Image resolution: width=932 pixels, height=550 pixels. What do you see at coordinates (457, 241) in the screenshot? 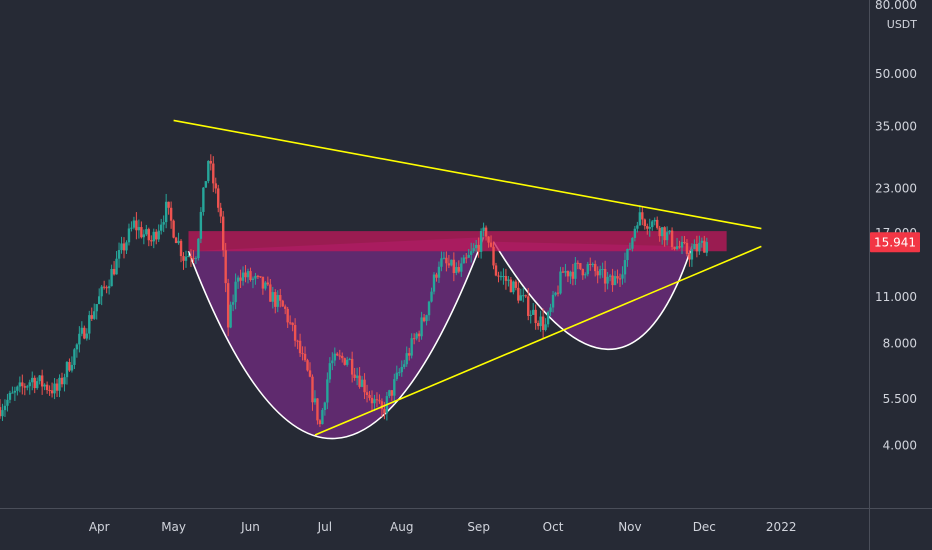
I see `resistance-zone` at bounding box center [457, 241].